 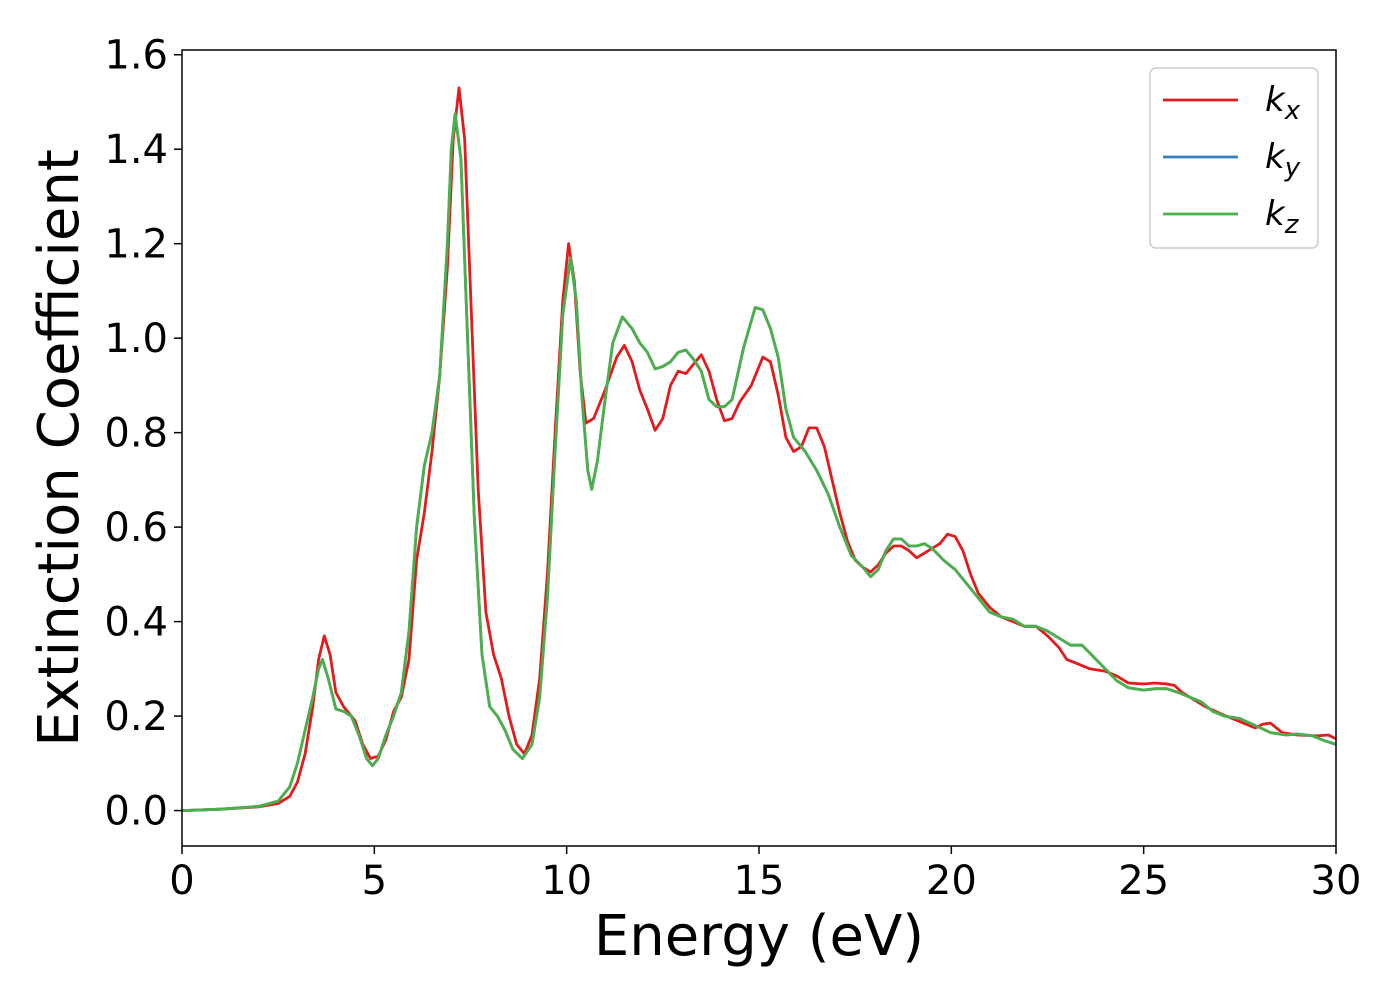 What do you see at coordinates (136, 339) in the screenshot?
I see `y-tick-label: 1.0` at bounding box center [136, 339].